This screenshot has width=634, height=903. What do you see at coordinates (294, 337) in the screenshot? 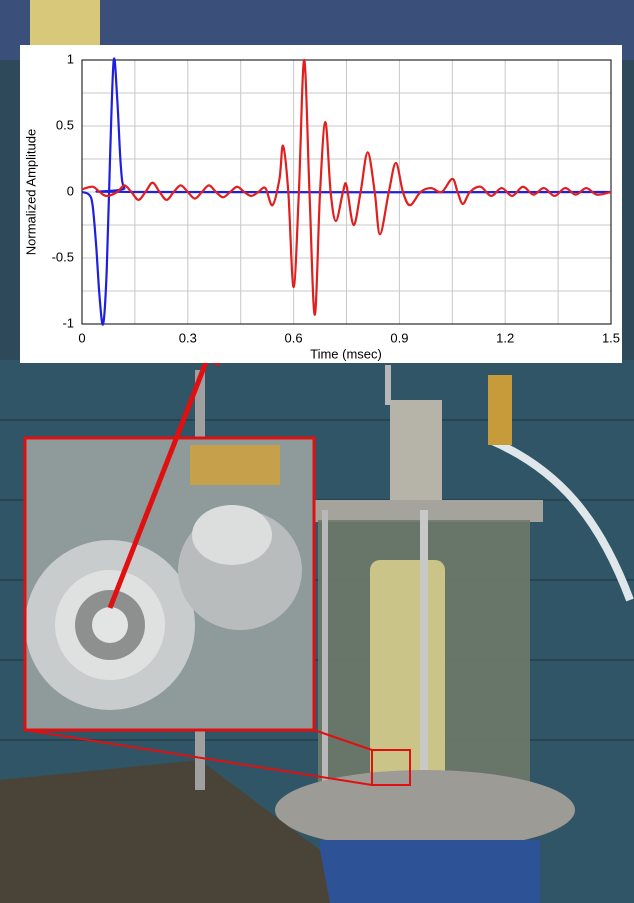
I see `x-tick-label: 0.6` at bounding box center [294, 337].